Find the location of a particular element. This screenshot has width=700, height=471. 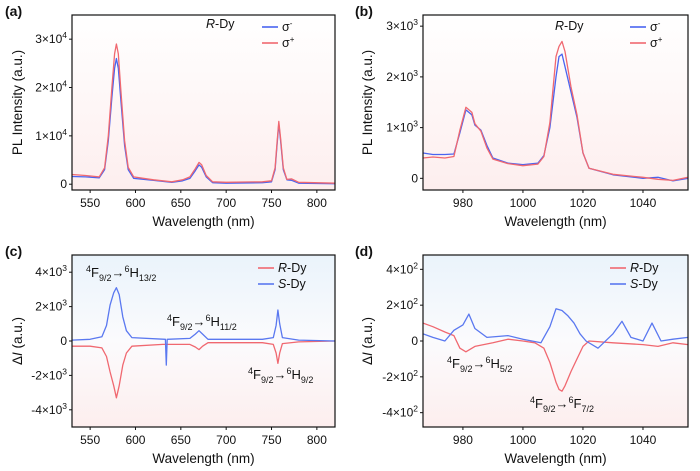

y-tick-label: 3×10³ is located at coordinates (402, 25).